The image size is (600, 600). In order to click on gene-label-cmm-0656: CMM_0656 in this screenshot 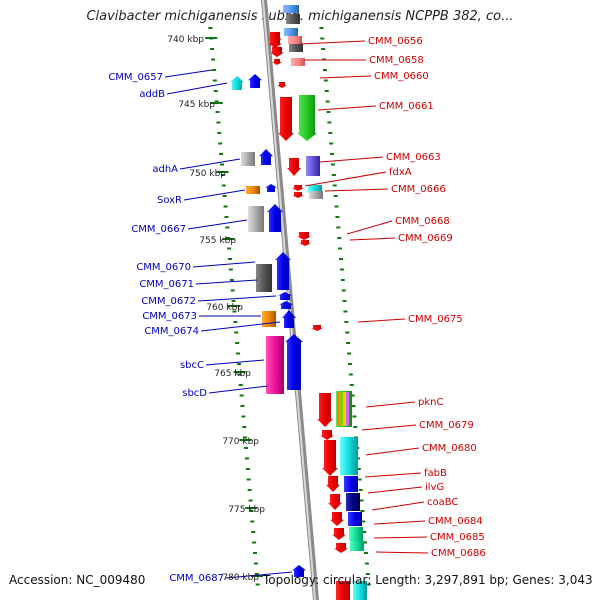, I will do `click(395, 41)`.